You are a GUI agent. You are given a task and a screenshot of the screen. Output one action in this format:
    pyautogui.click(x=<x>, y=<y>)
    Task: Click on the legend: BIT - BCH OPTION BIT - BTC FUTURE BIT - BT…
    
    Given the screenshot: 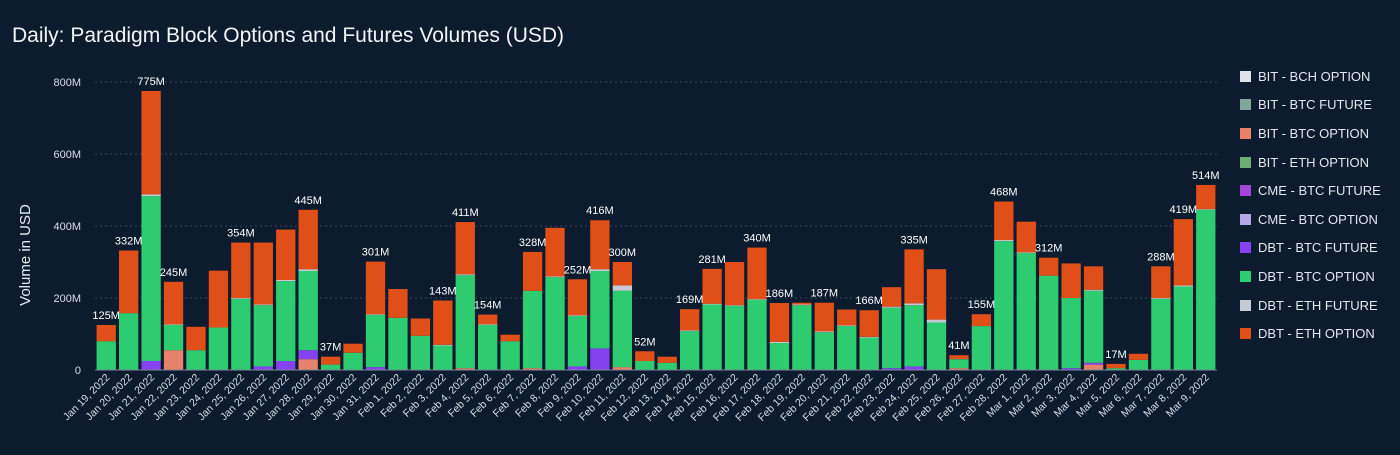 What is the action you would take?
    pyautogui.click(x=1310, y=205)
    